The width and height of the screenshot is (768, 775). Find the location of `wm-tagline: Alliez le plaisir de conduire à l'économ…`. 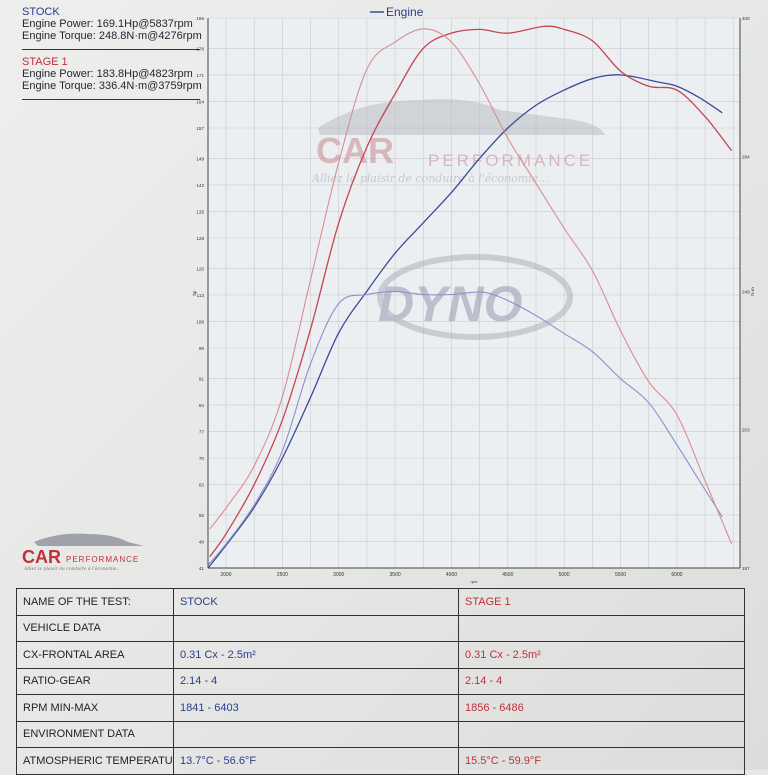

wm-tagline: Alliez le plaisir de conduire à l'économ… is located at coordinates (430, 178).